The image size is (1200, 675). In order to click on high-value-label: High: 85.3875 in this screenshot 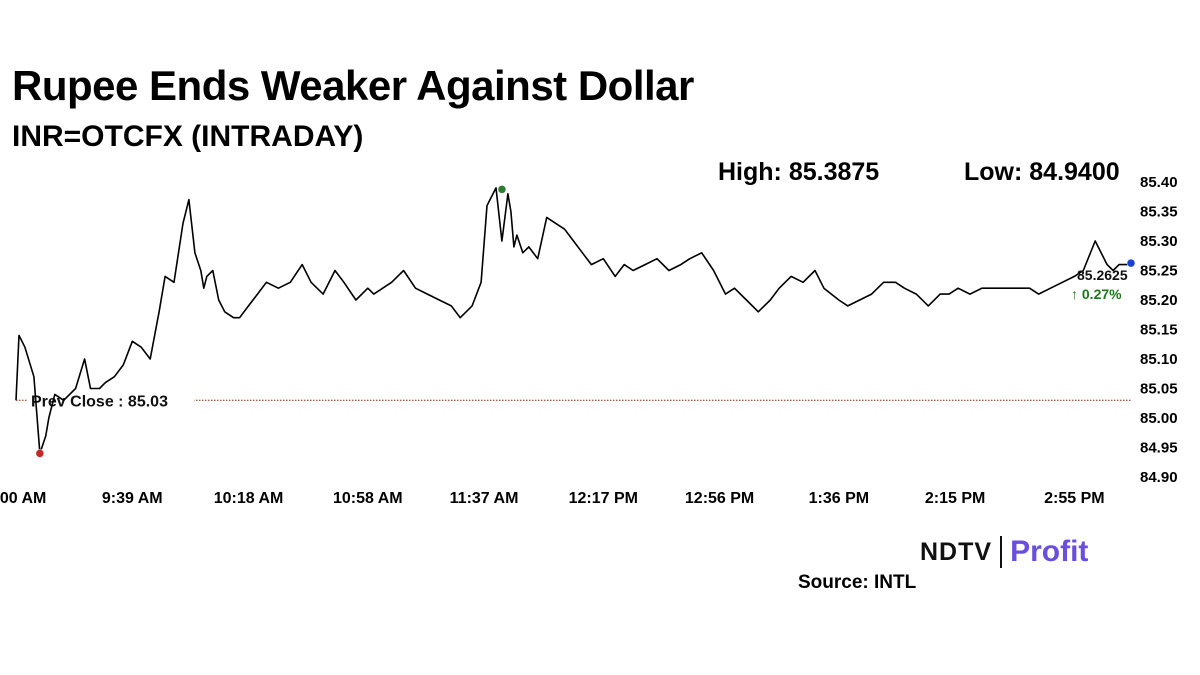, I will do `click(799, 172)`.